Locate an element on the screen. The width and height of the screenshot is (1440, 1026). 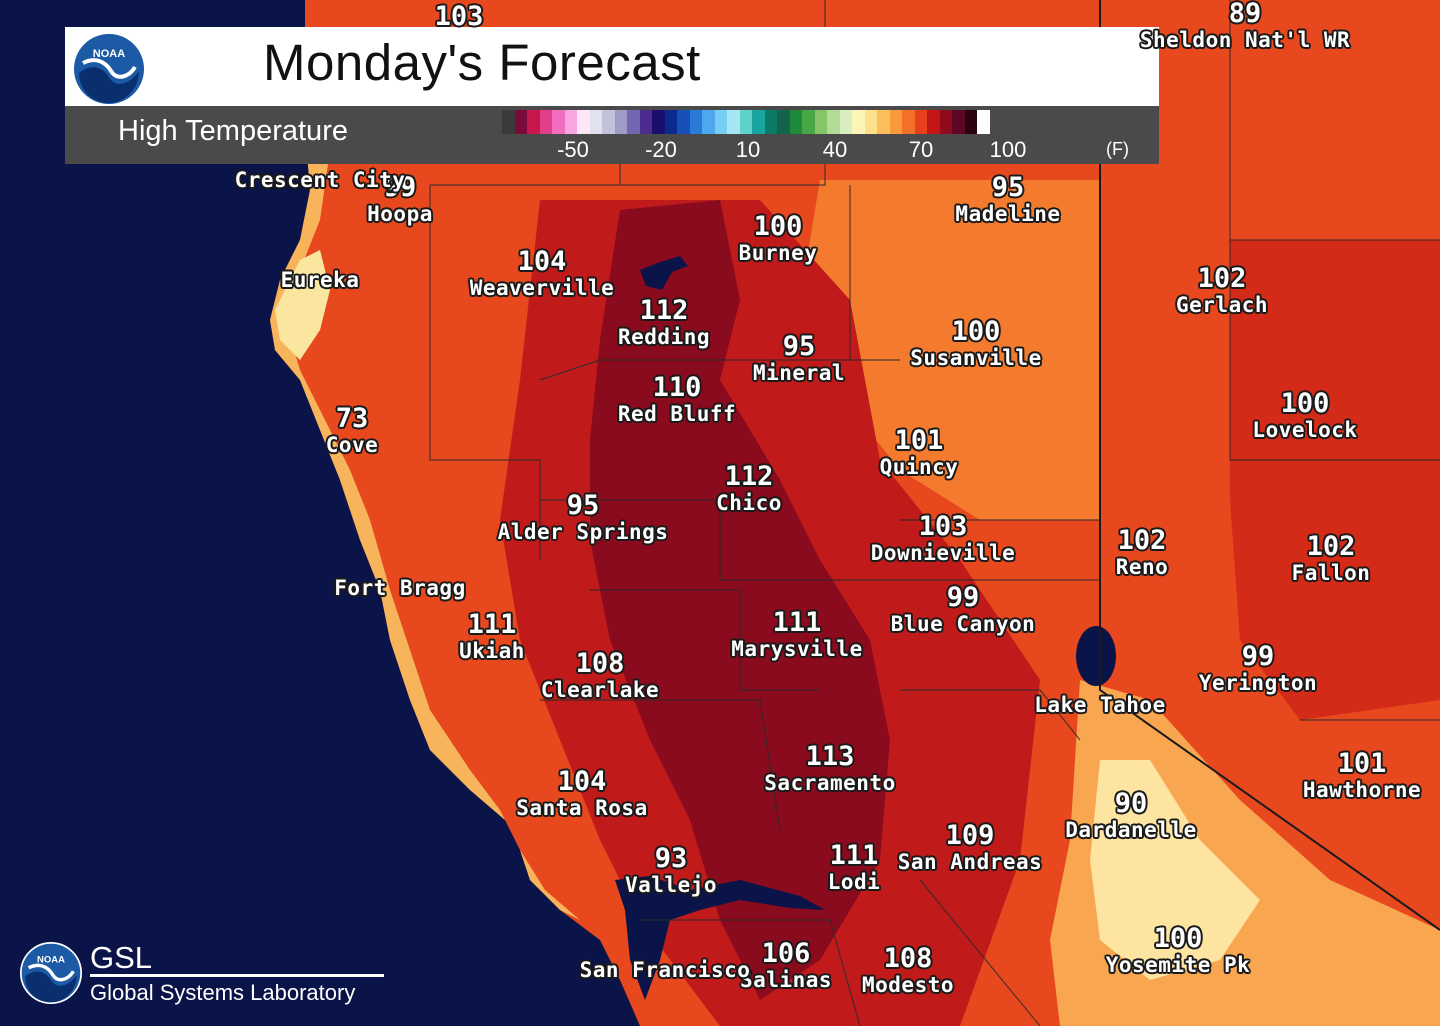
city-name: Susanville is located at coordinates (976, 358).